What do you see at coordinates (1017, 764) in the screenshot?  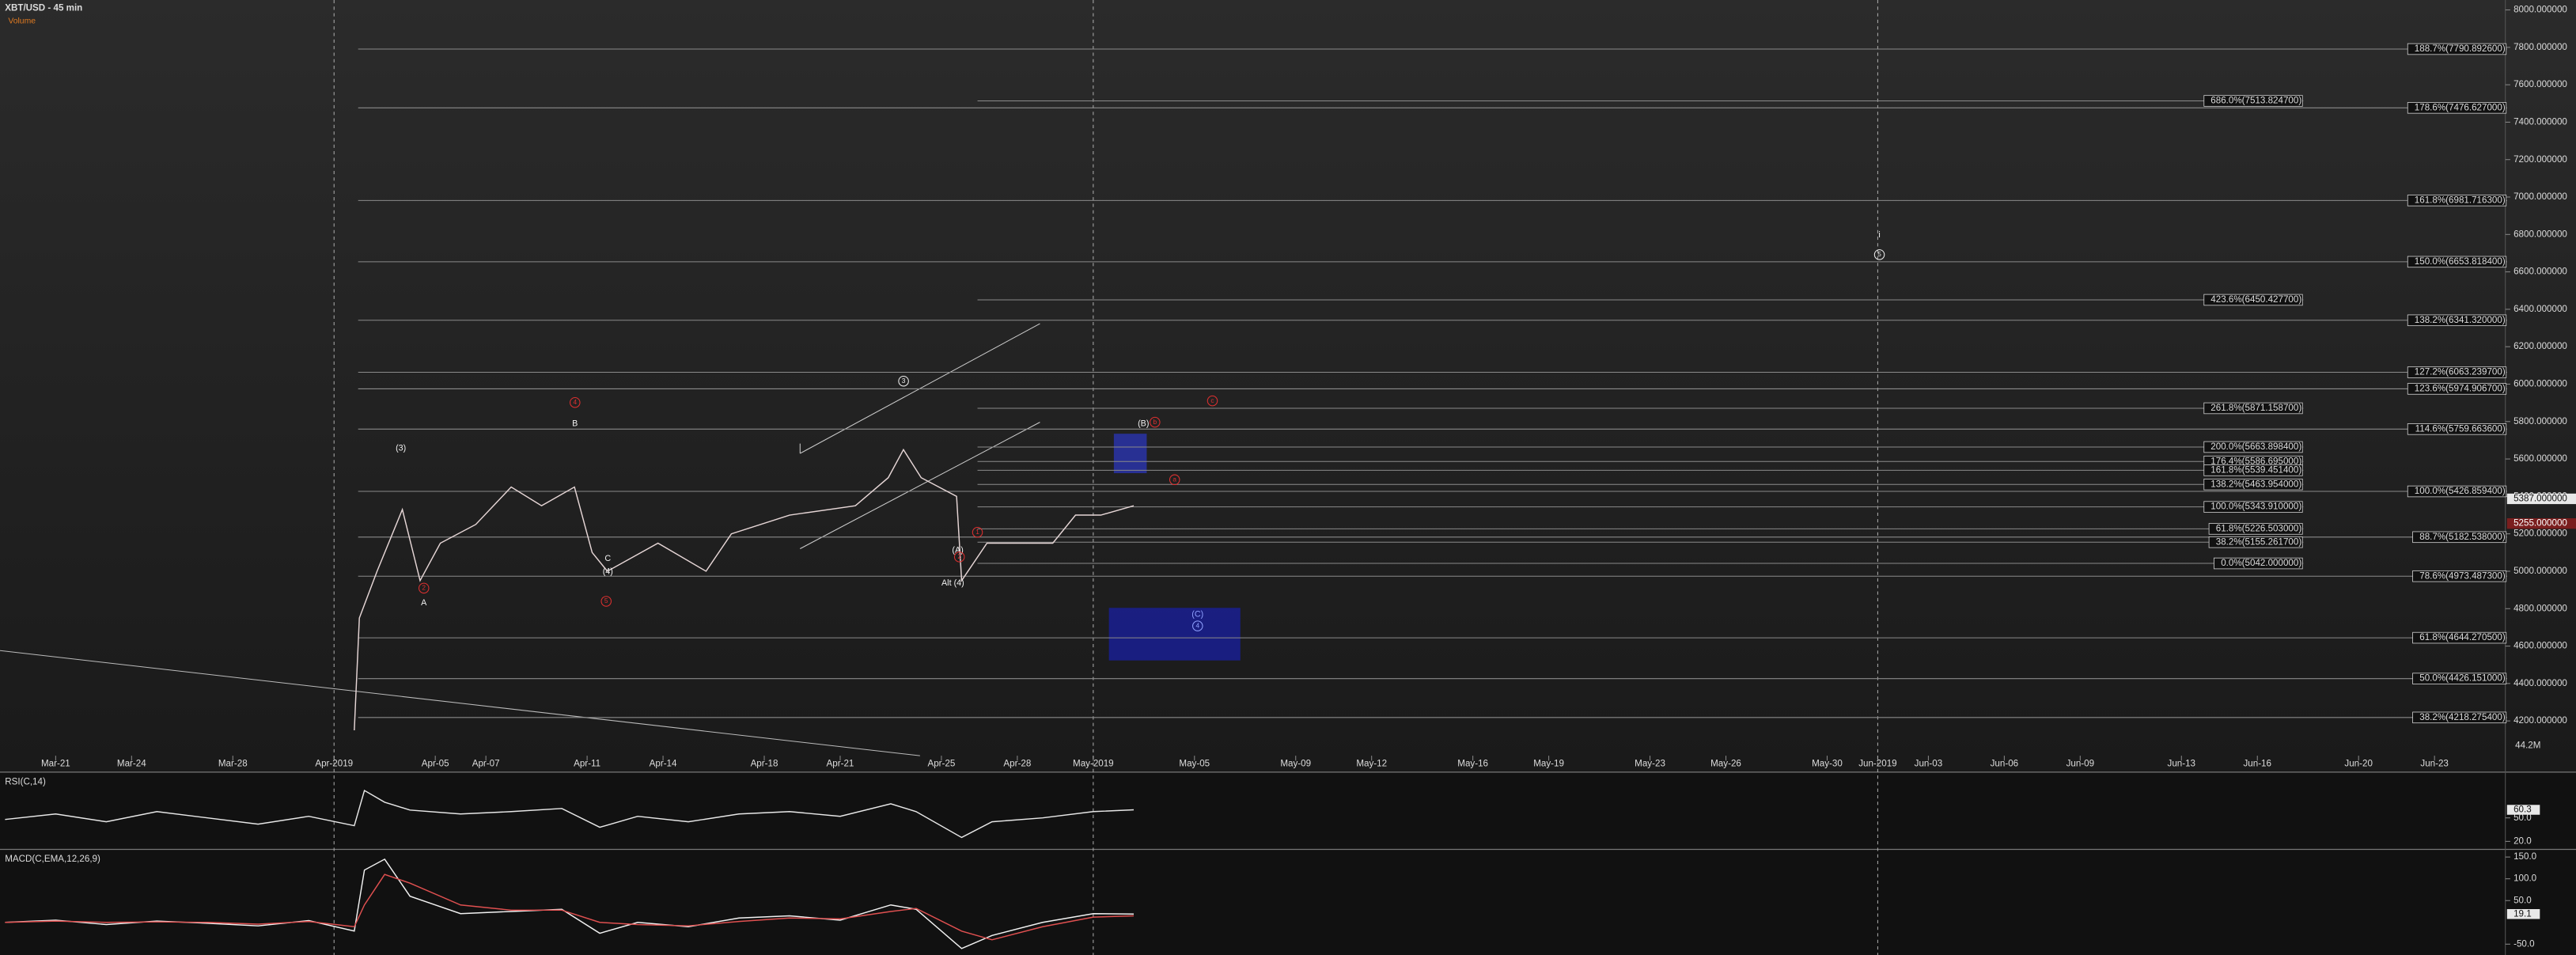 I see `x-tick-label: Apr-28` at bounding box center [1017, 764].